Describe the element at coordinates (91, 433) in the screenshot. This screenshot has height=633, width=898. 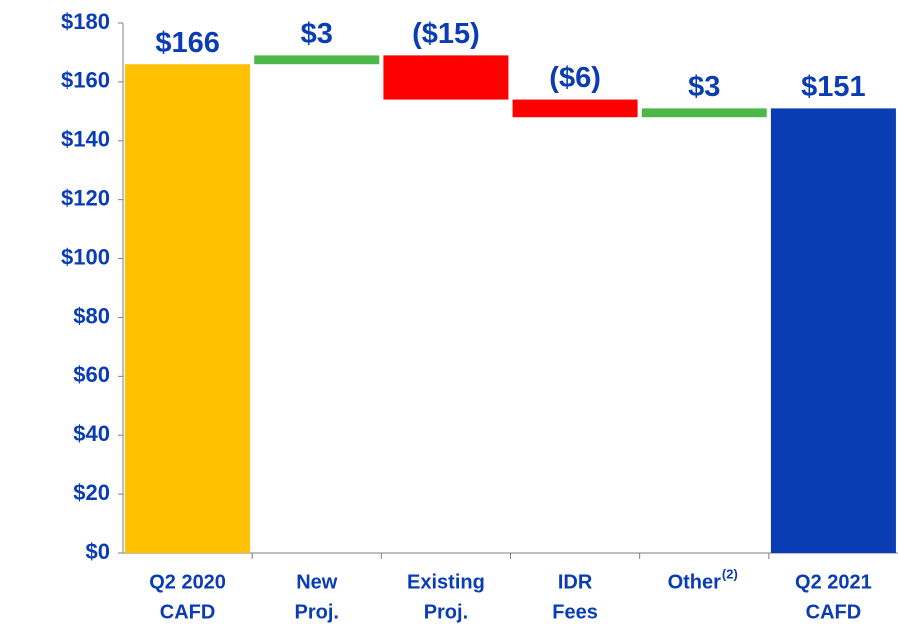
I see `y-tick-label: $40` at that location.